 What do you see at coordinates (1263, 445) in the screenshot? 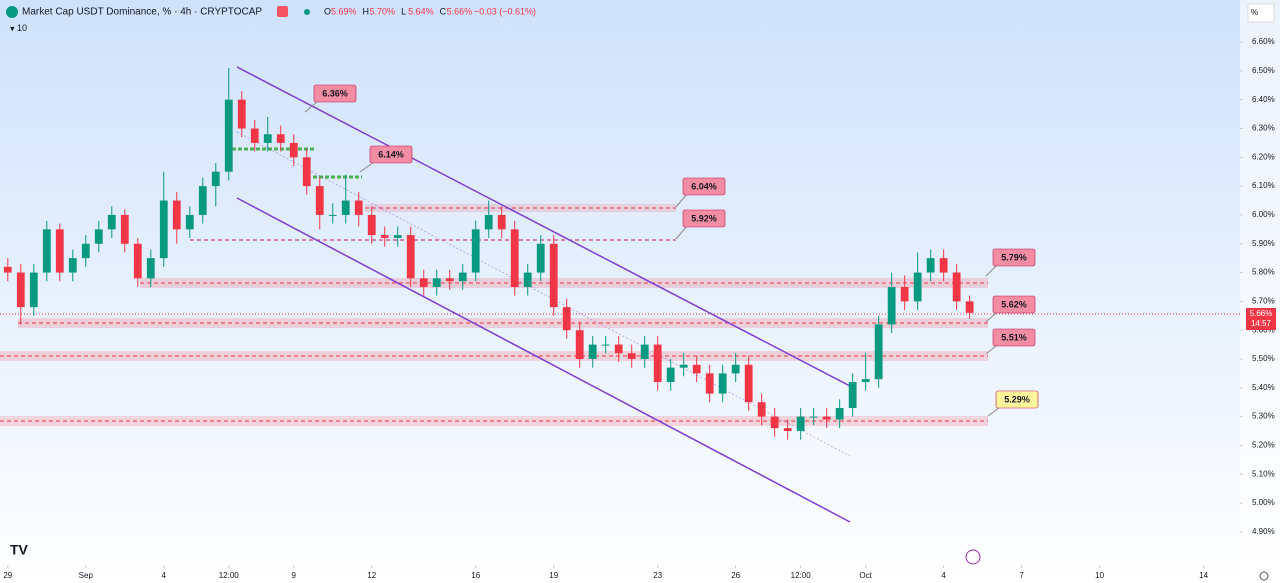
I see `y-tick-label: 5.20%` at bounding box center [1263, 445].